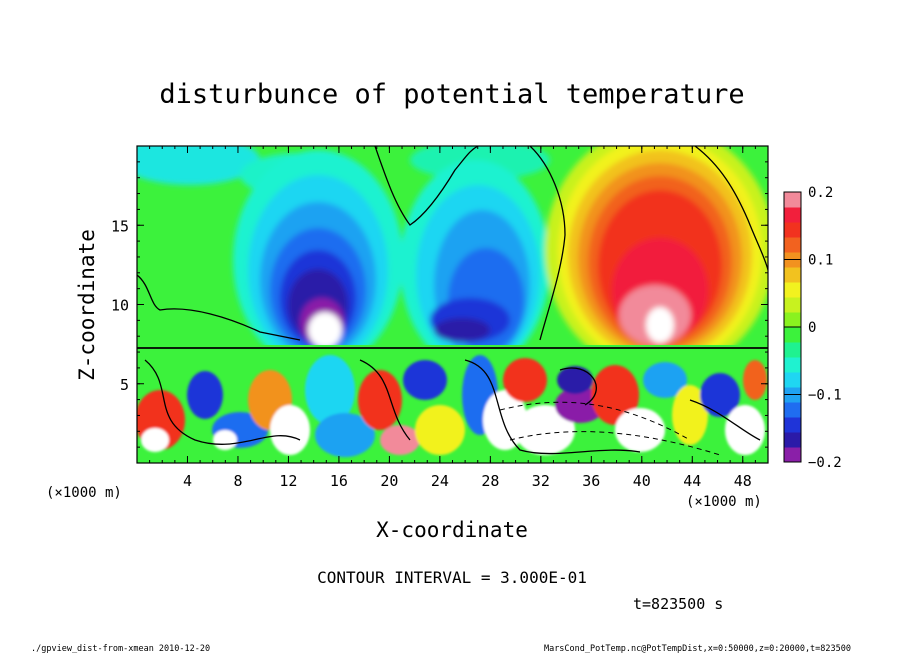 Image resolution: width=904 pixels, height=654 pixels. What do you see at coordinates (452, 530) in the screenshot?
I see `x-axis-label: X-coordinate` at bounding box center [452, 530].